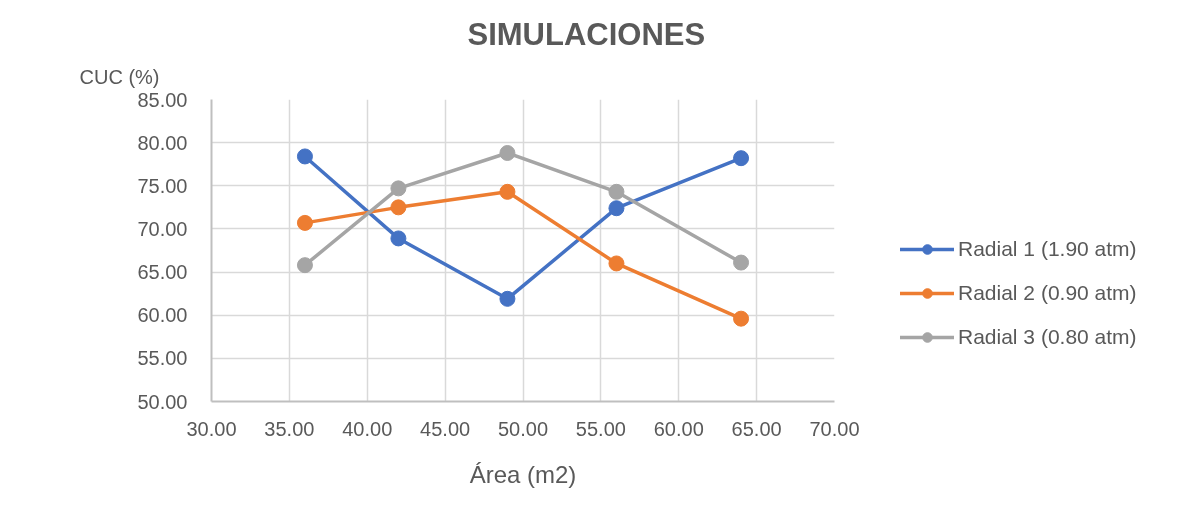 The width and height of the screenshot is (1182, 520). I want to click on legend-label: Radial 2 (0.90 atm), so click(1047, 293).